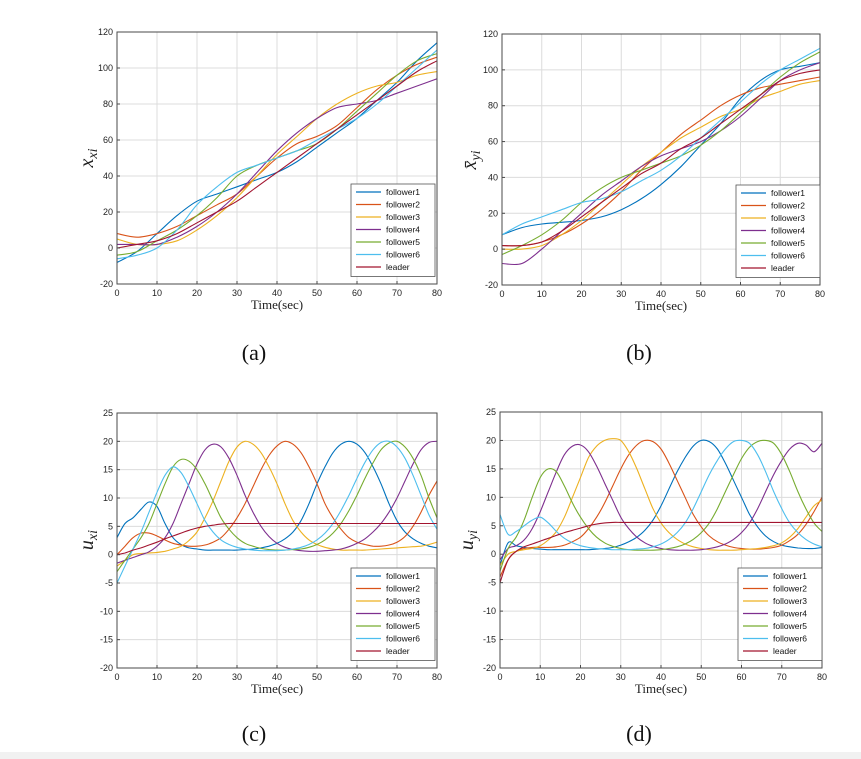  I want to click on subplot-caption-b: (b), so click(639, 352).